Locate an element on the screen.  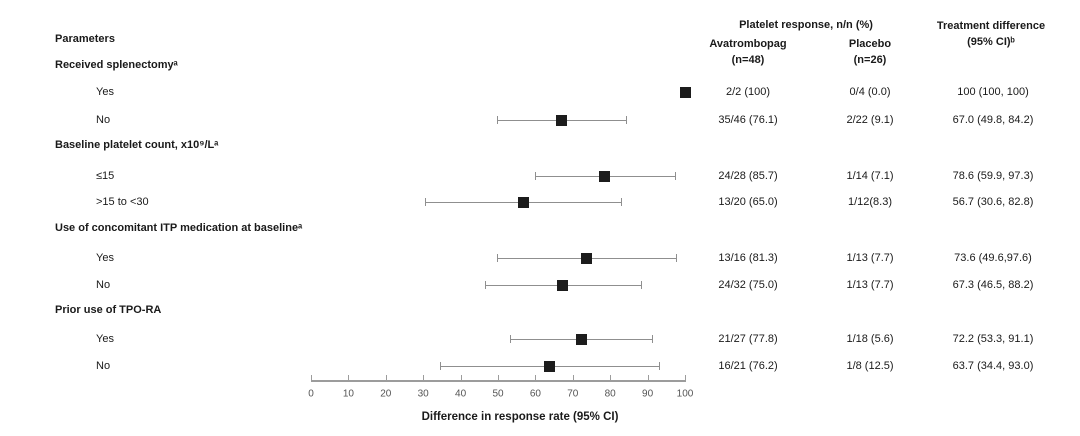
avatrombopag-n: (n=48) is located at coordinates (748, 60).